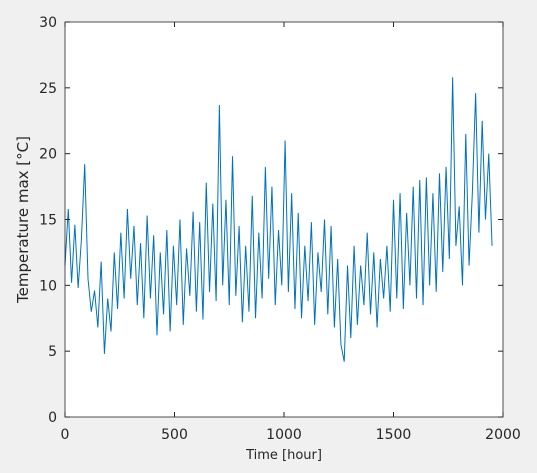  I want to click on y-tick-label: 0, so click(52, 418).